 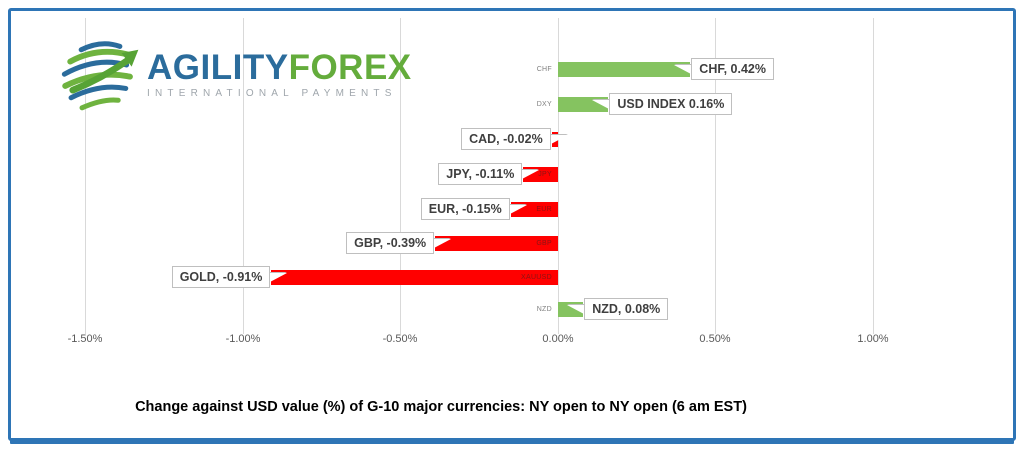 I want to click on data-label-chf: CHF, 0.42%, so click(x=732, y=69).